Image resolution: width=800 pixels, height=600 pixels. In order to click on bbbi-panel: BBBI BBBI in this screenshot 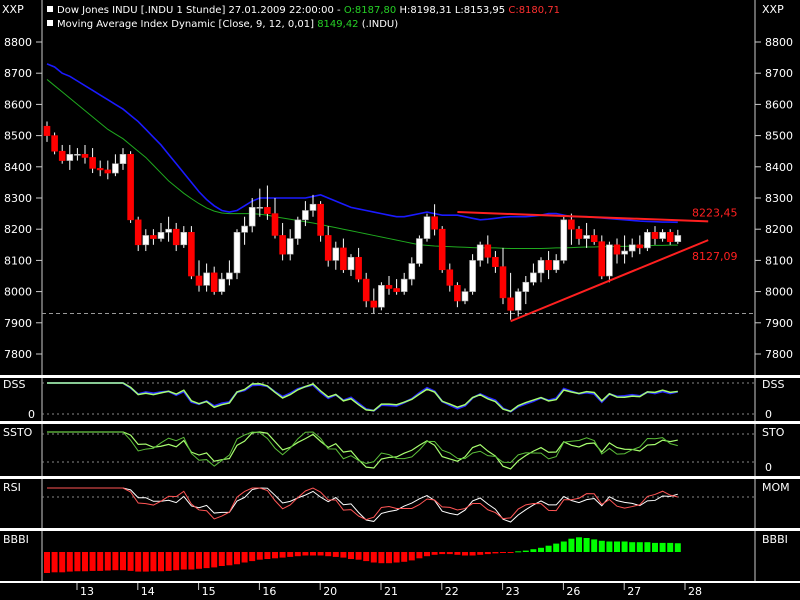, I will do `click(395, 556)`.